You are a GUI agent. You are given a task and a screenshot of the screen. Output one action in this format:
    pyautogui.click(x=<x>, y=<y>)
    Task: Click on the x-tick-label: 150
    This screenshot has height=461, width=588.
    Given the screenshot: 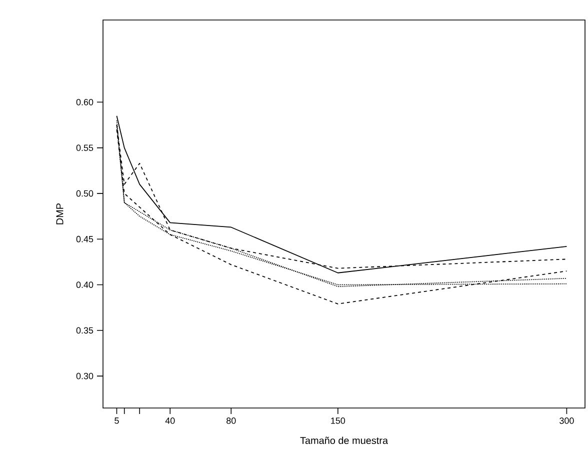 What is the action you would take?
    pyautogui.click(x=338, y=421)
    